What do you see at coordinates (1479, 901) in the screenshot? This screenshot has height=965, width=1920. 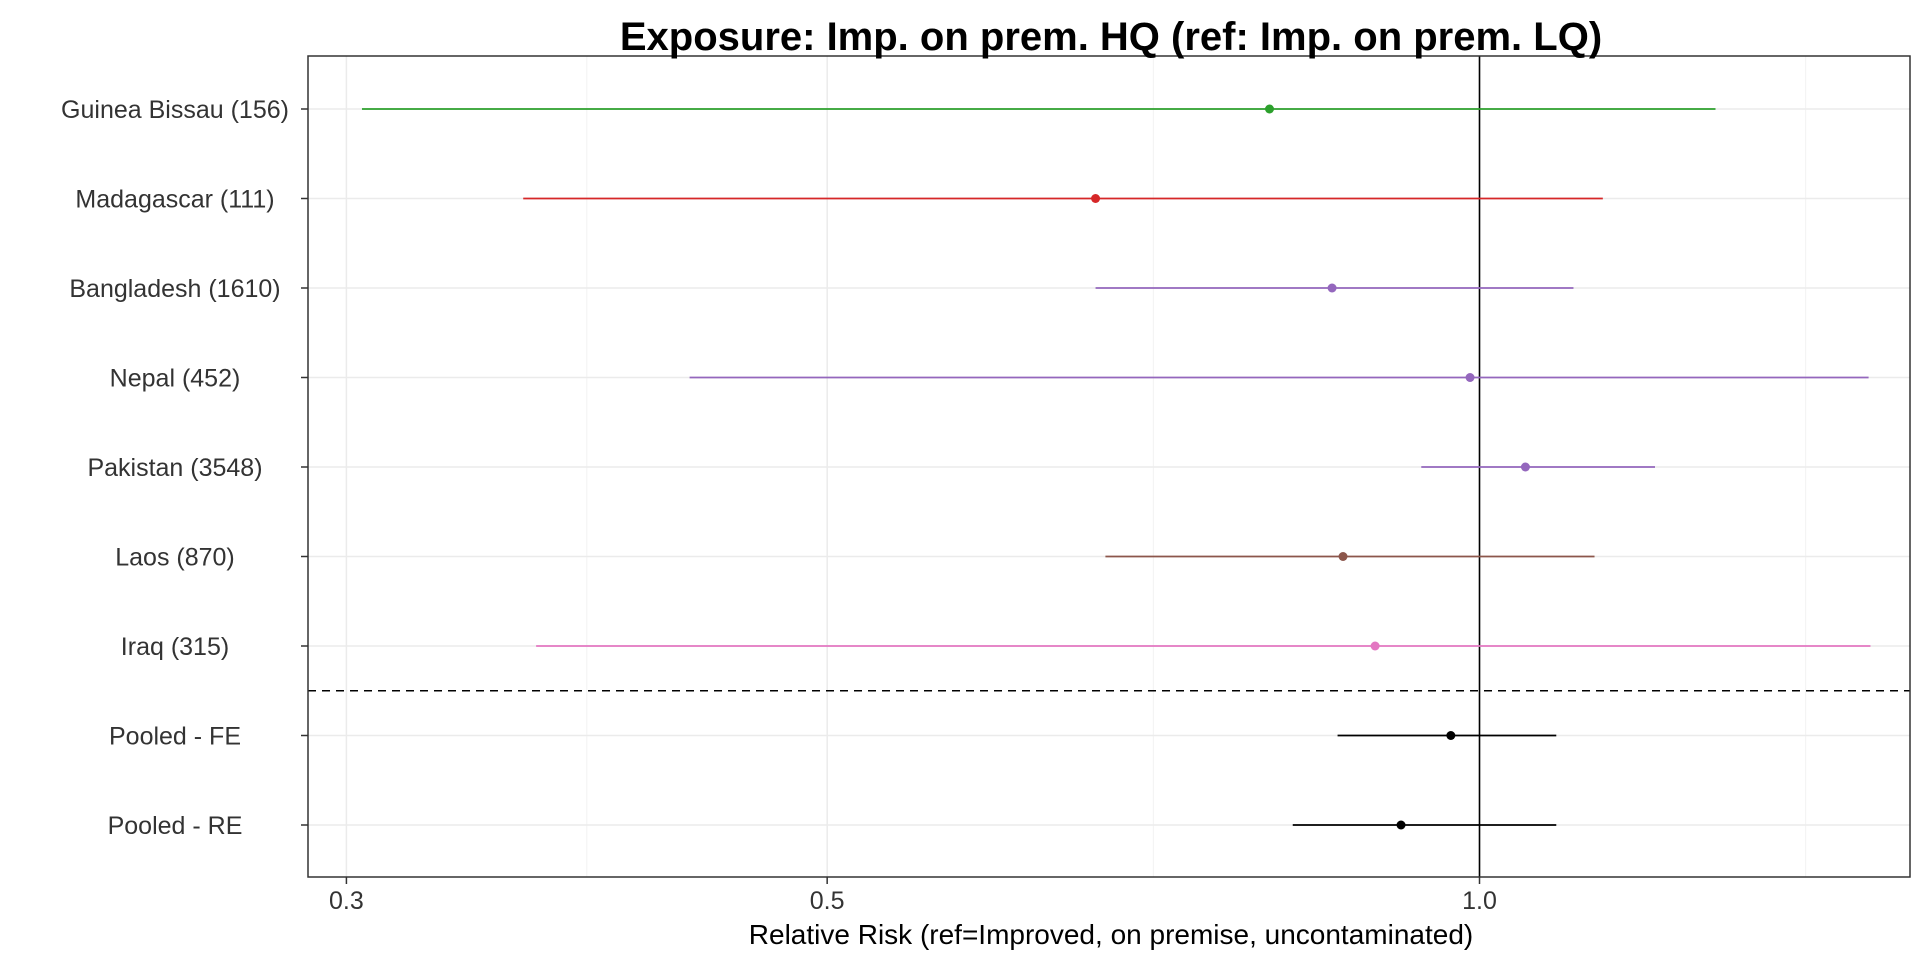 I see `x-tick-label: 1.0` at bounding box center [1479, 901].